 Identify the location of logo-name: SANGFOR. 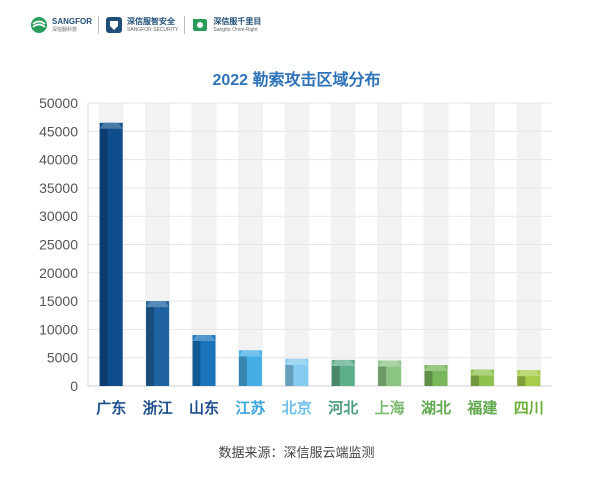
(72, 21).